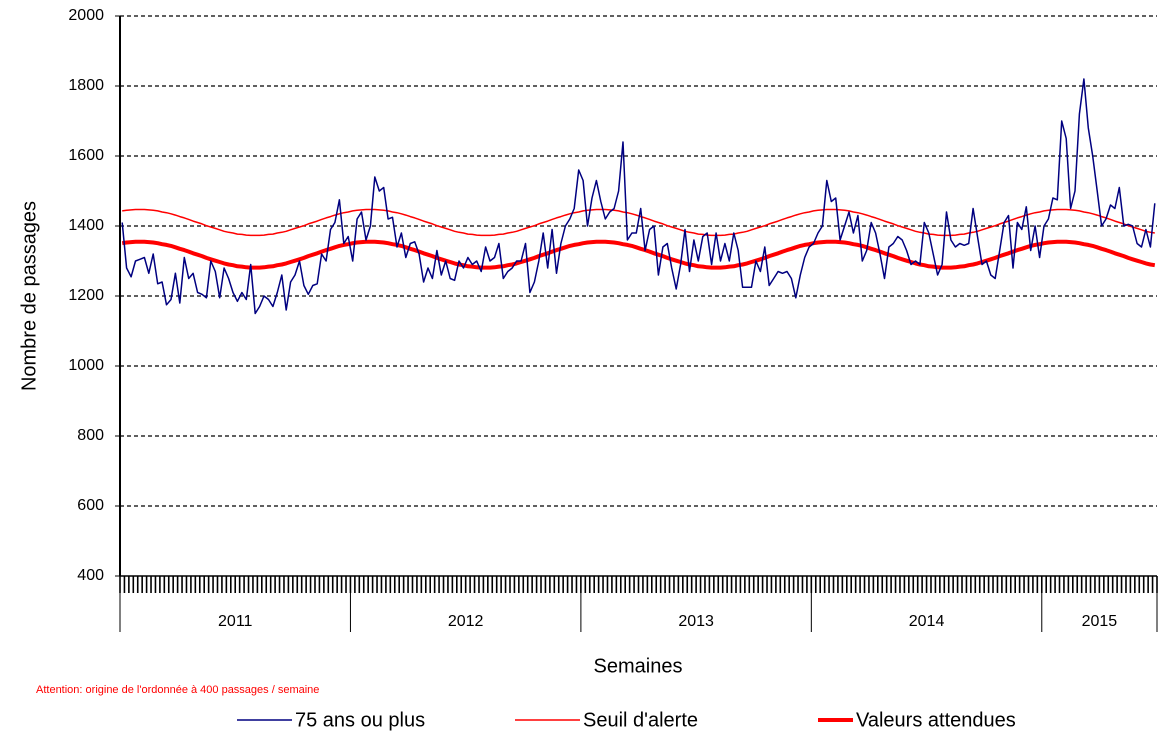 The image size is (1160, 740). I want to click on x-group-label: 2013, so click(696, 621).